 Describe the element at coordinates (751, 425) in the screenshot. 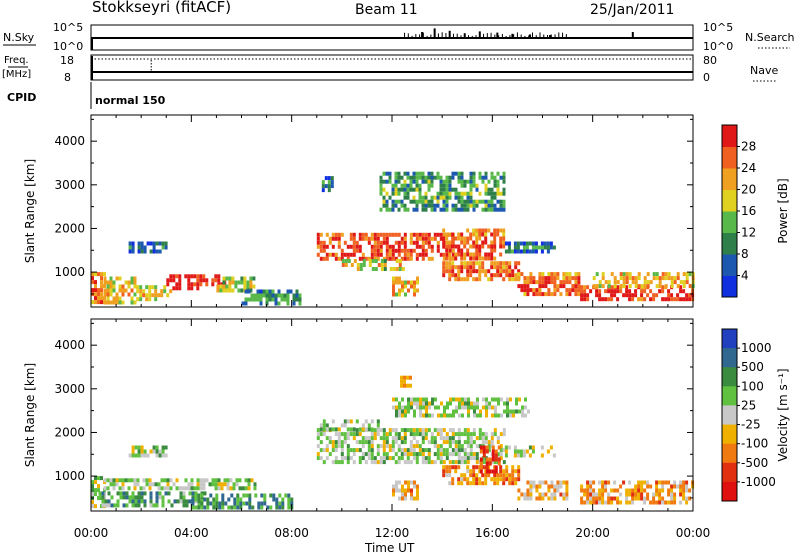

I see `colorbar-tick-label: -25` at that location.